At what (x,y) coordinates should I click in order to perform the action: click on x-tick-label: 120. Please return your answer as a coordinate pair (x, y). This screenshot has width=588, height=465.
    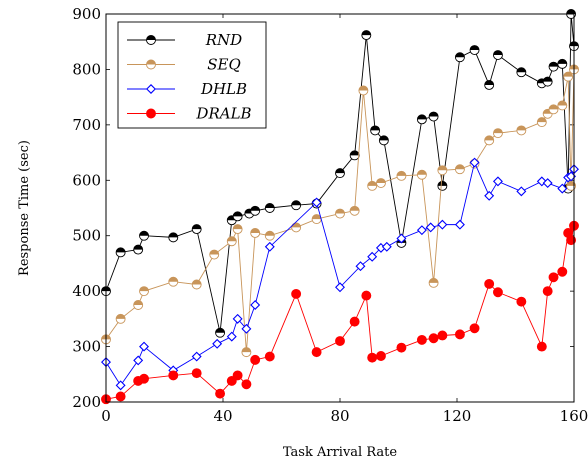
    Looking at the image, I should click on (457, 416).